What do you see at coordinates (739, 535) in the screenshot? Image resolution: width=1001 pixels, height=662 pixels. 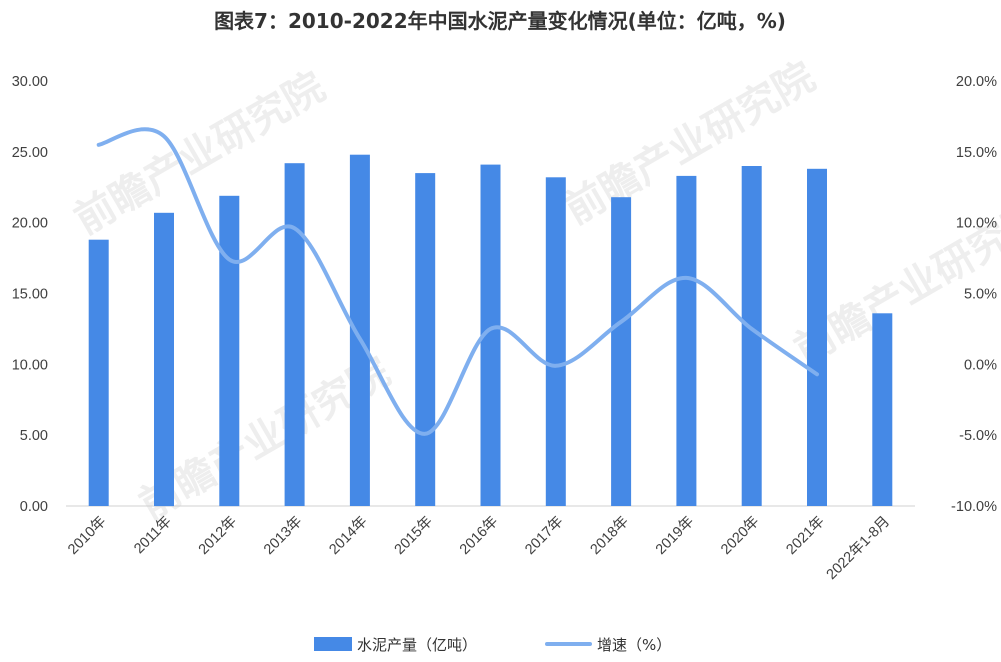 I see `x-tick-label: 2020年` at bounding box center [739, 535].